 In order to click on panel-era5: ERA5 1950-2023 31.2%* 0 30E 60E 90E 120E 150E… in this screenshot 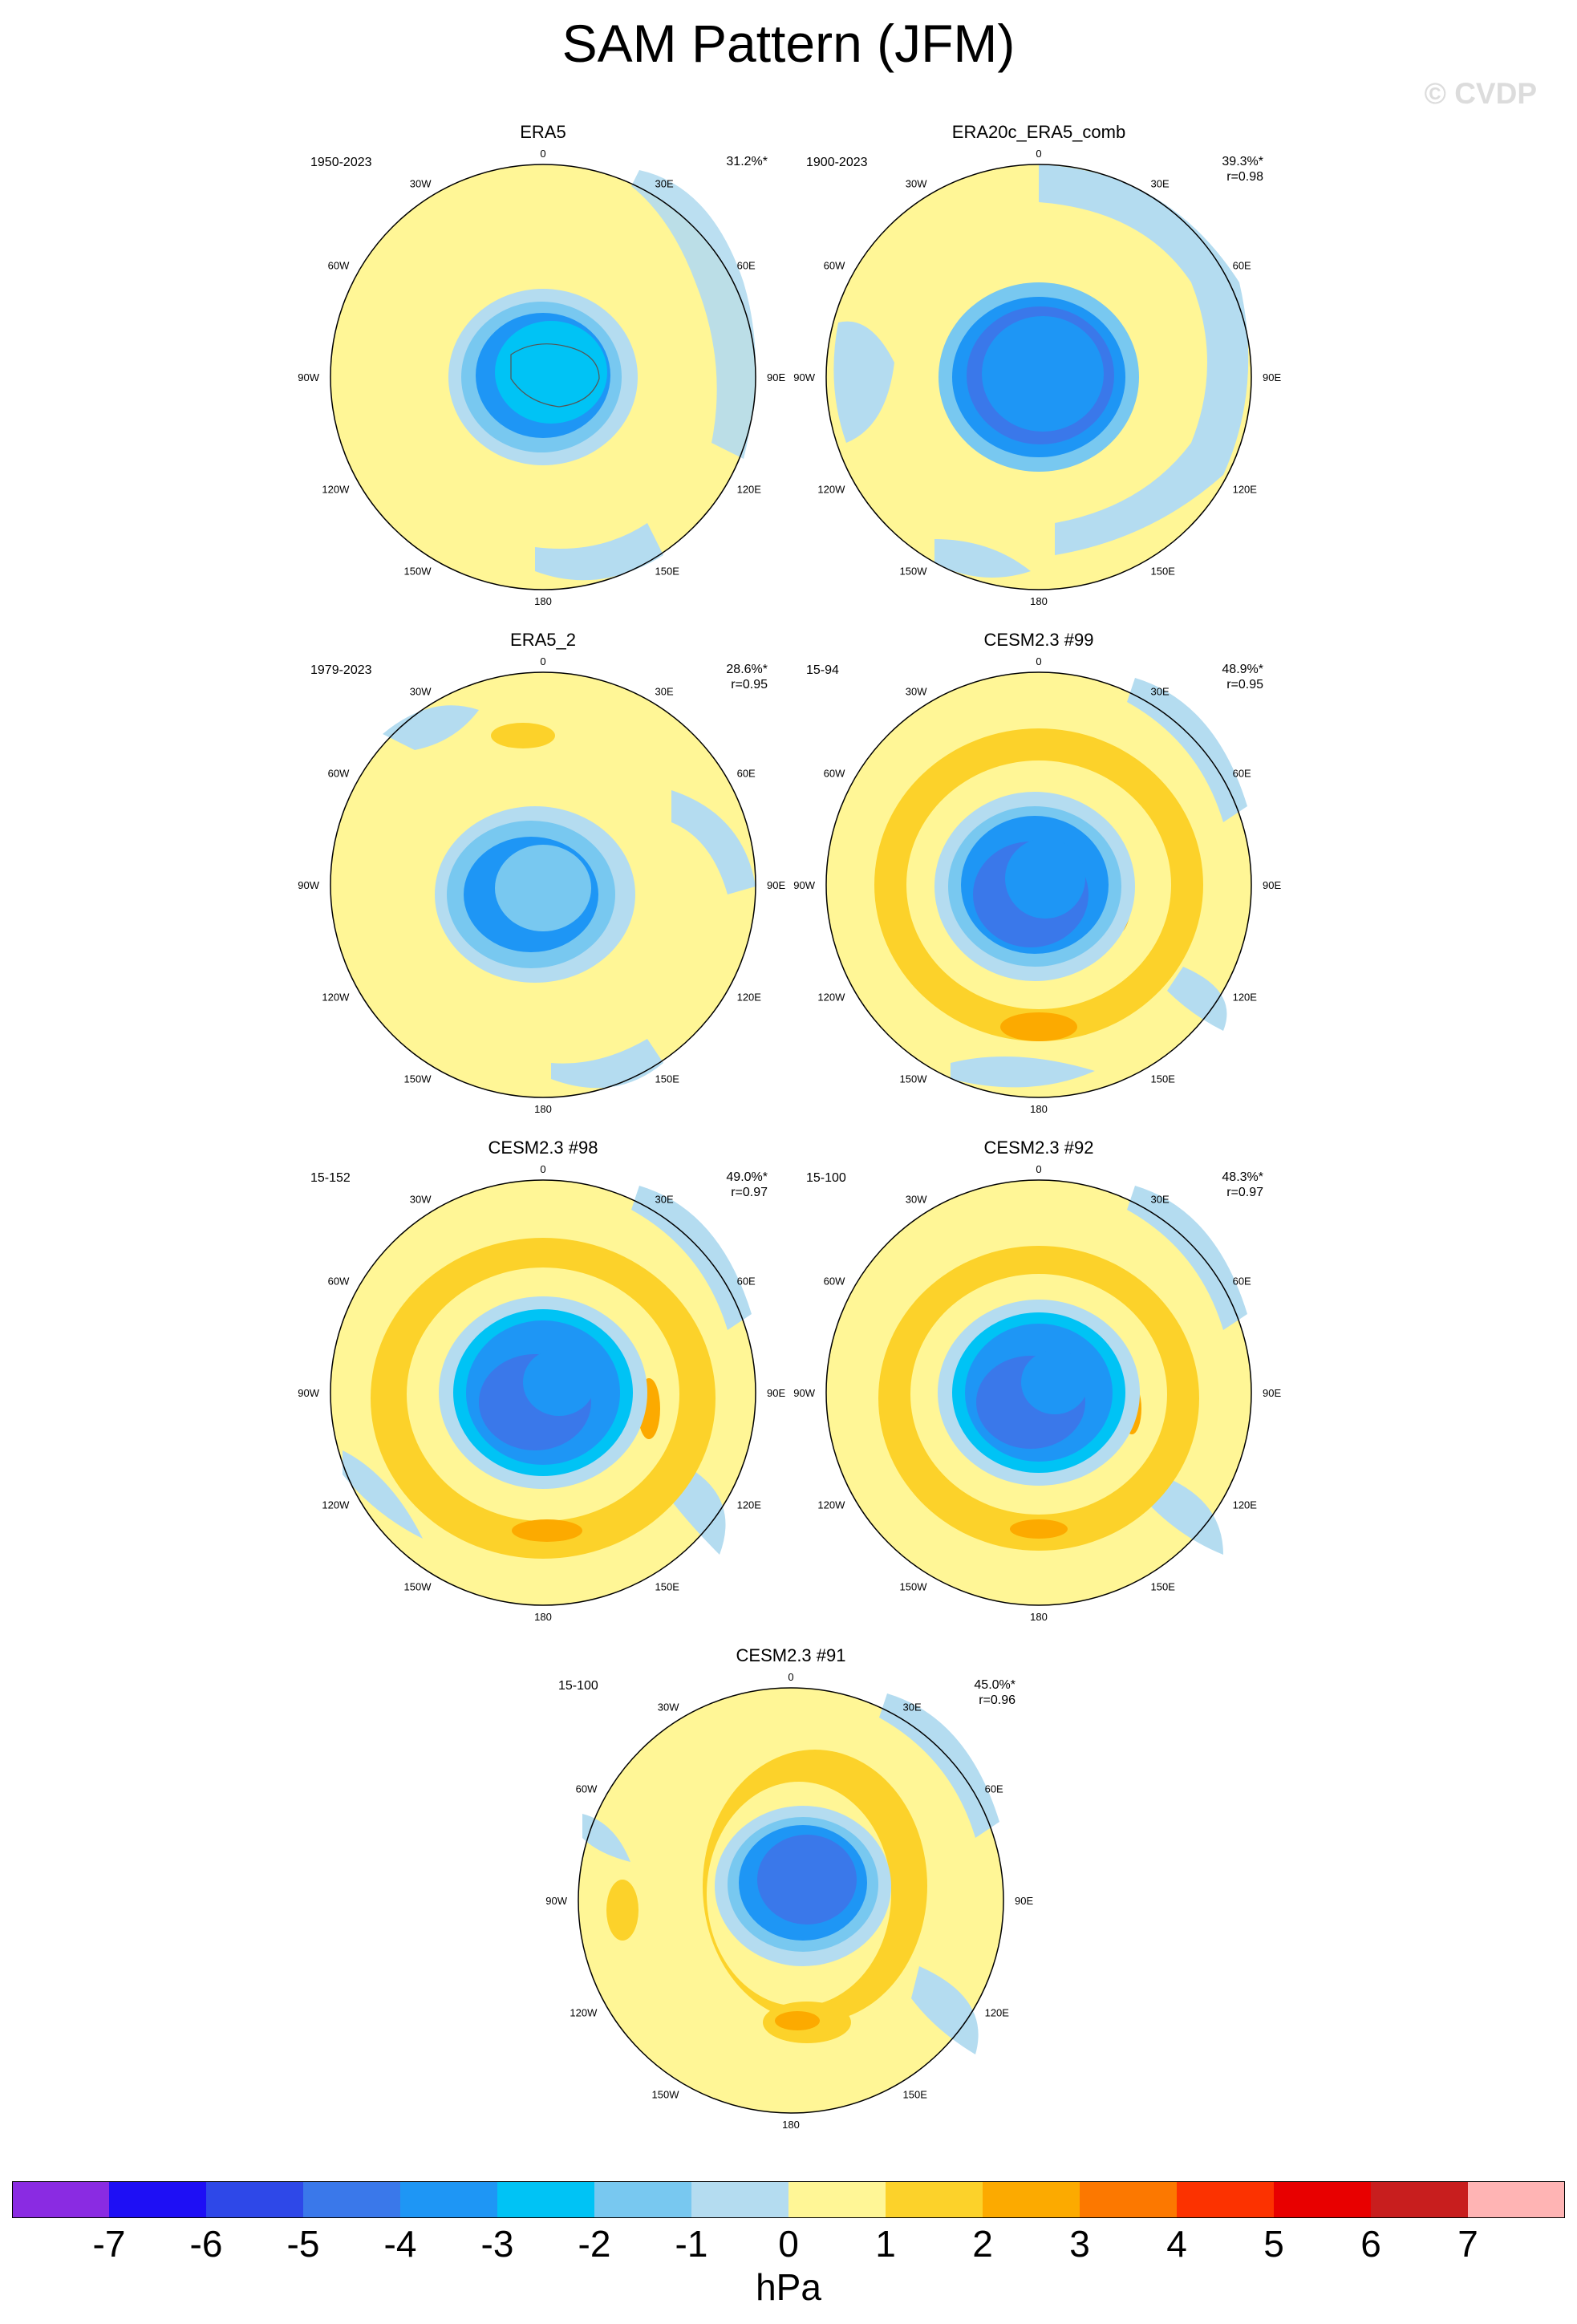, I will do `click(543, 370)`.